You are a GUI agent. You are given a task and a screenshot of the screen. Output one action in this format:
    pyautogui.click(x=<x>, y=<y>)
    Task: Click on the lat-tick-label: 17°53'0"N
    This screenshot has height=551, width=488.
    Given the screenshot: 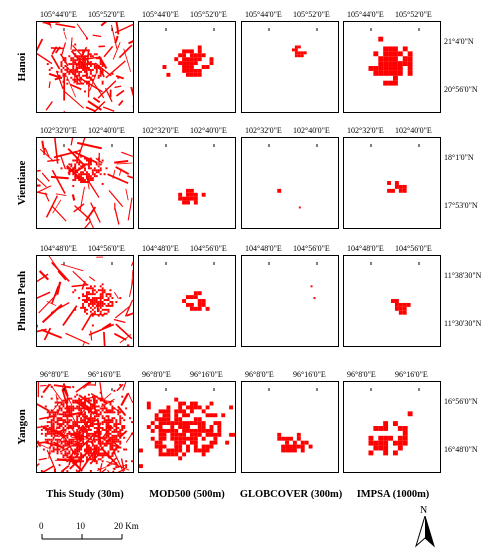 What is the action you would take?
    pyautogui.click(x=461, y=205)
    